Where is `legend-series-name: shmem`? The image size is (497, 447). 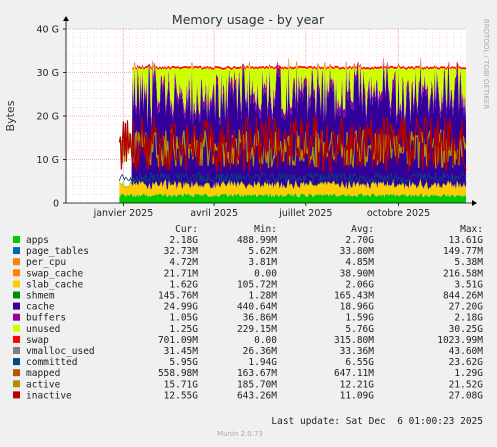
legend-series-name: shmem is located at coordinates (40, 296).